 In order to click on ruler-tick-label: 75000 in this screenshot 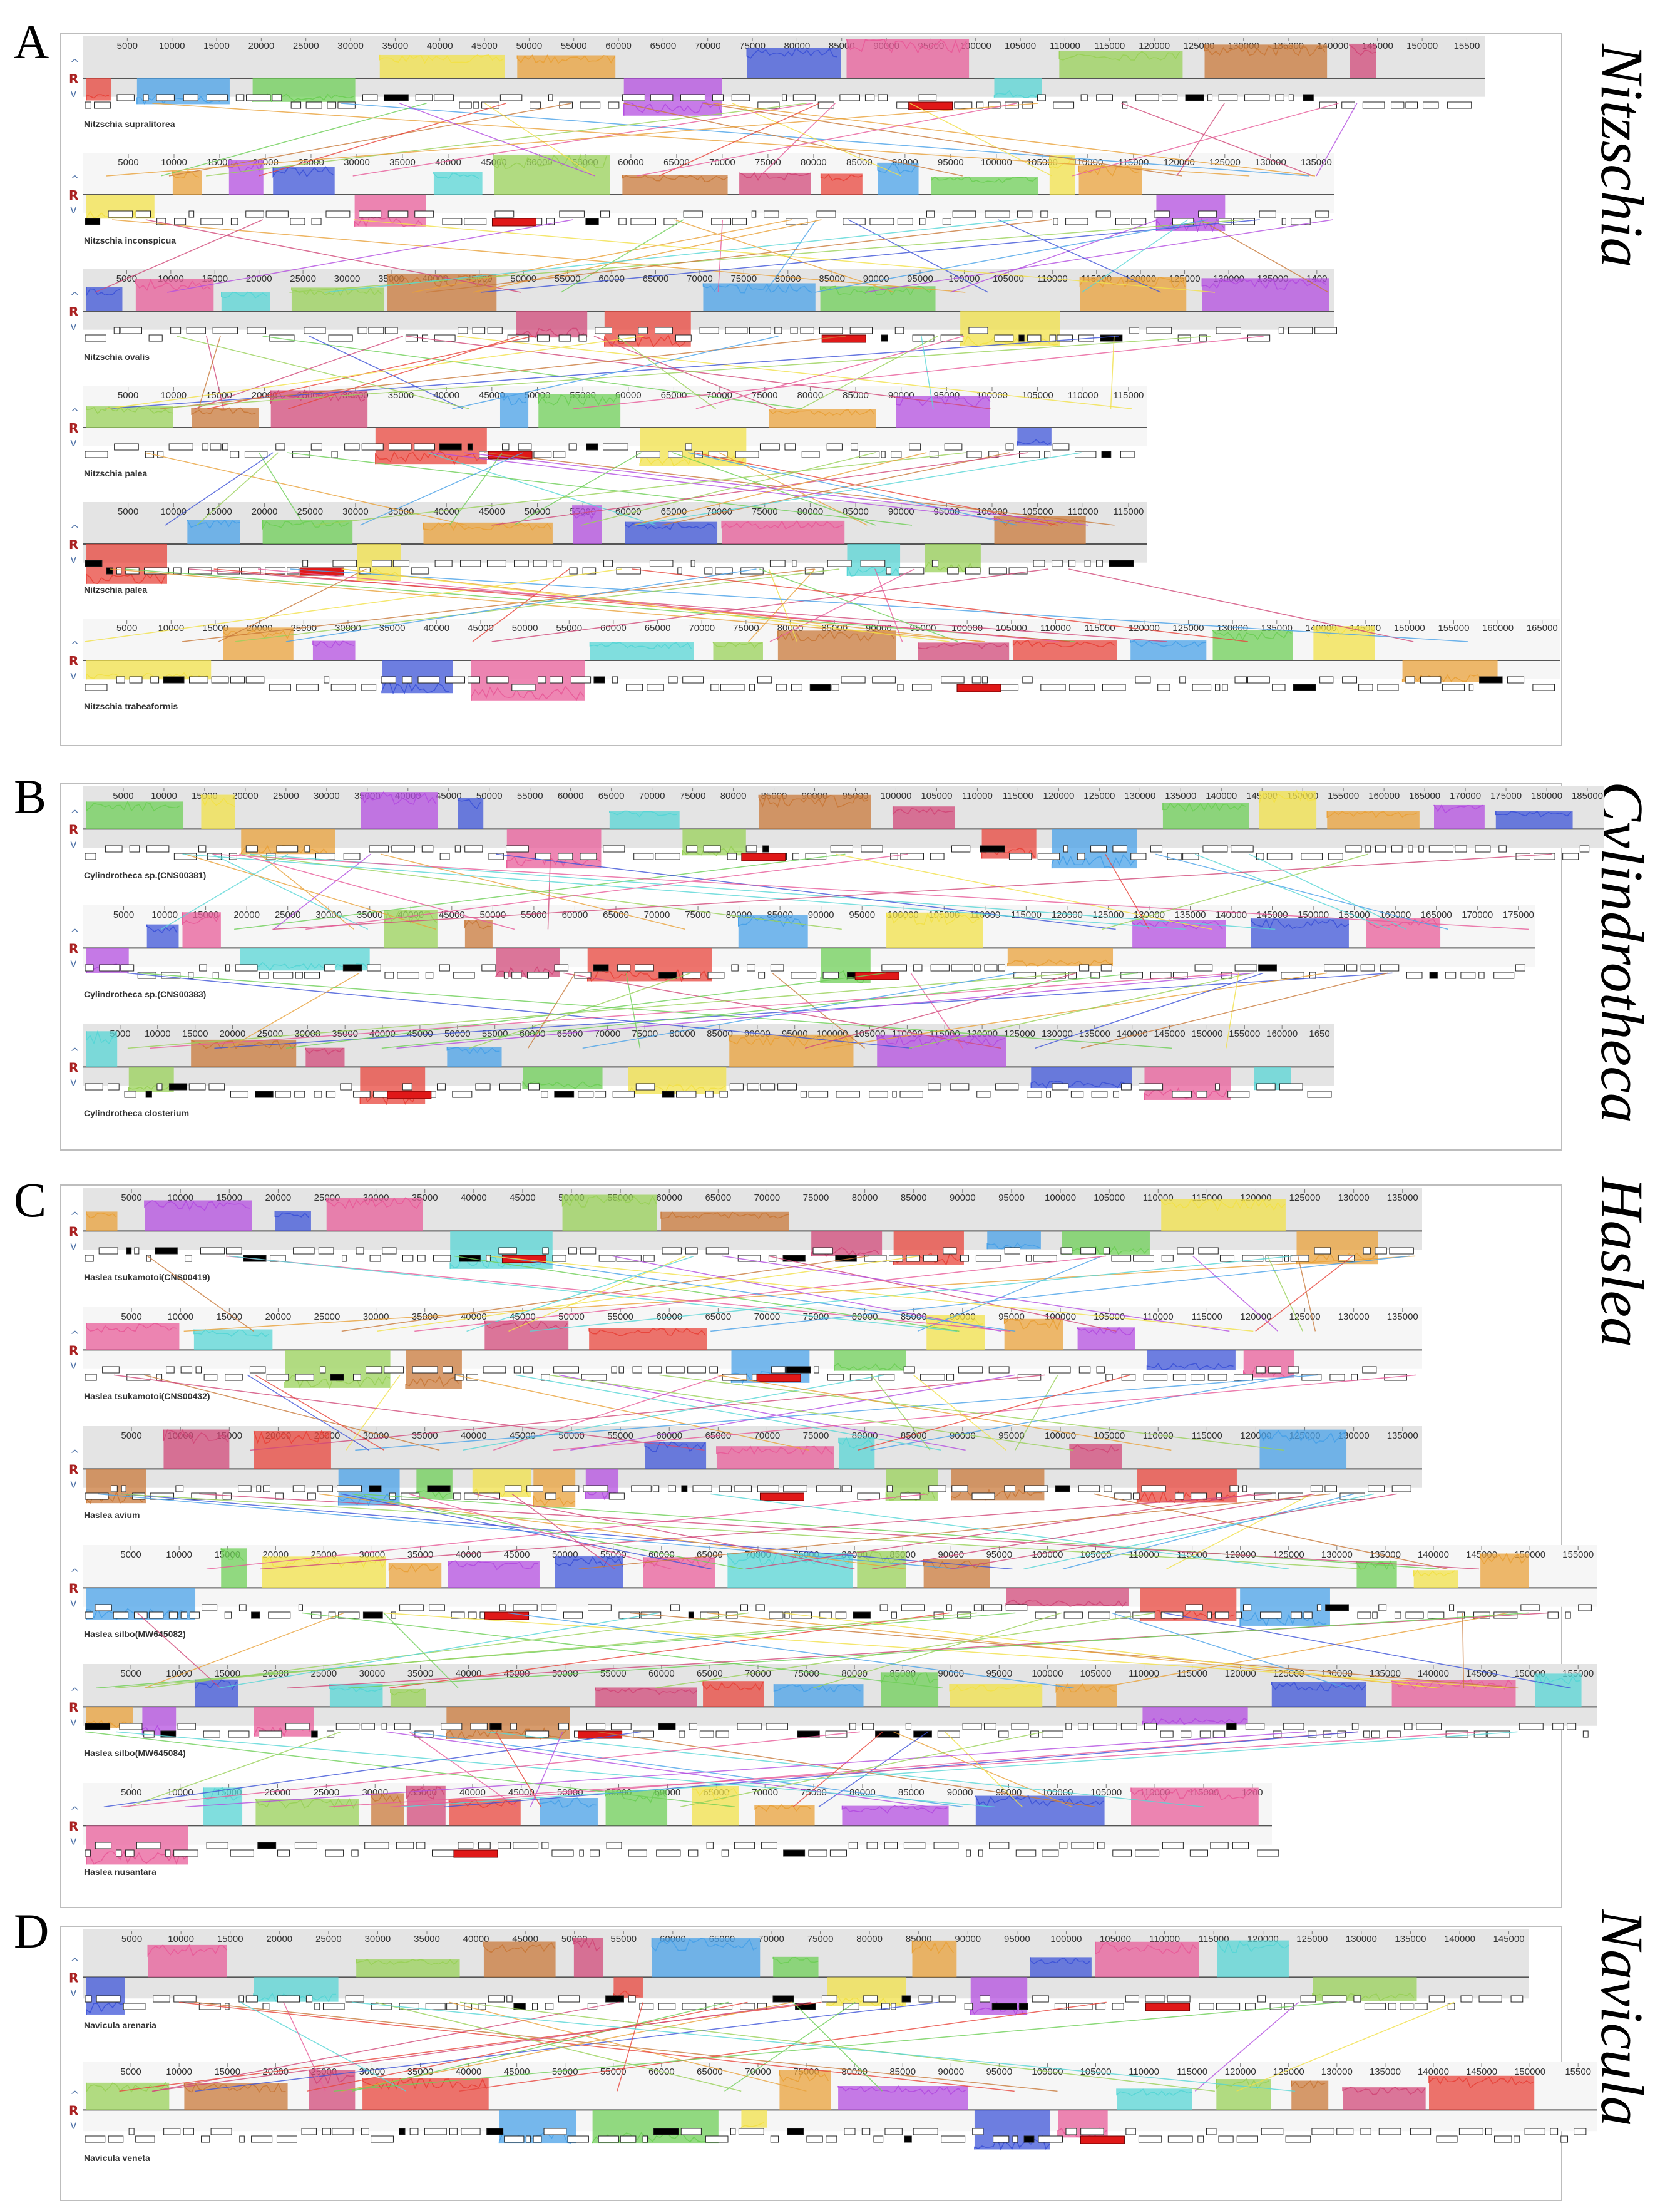, I will do `click(816, 1436)`.